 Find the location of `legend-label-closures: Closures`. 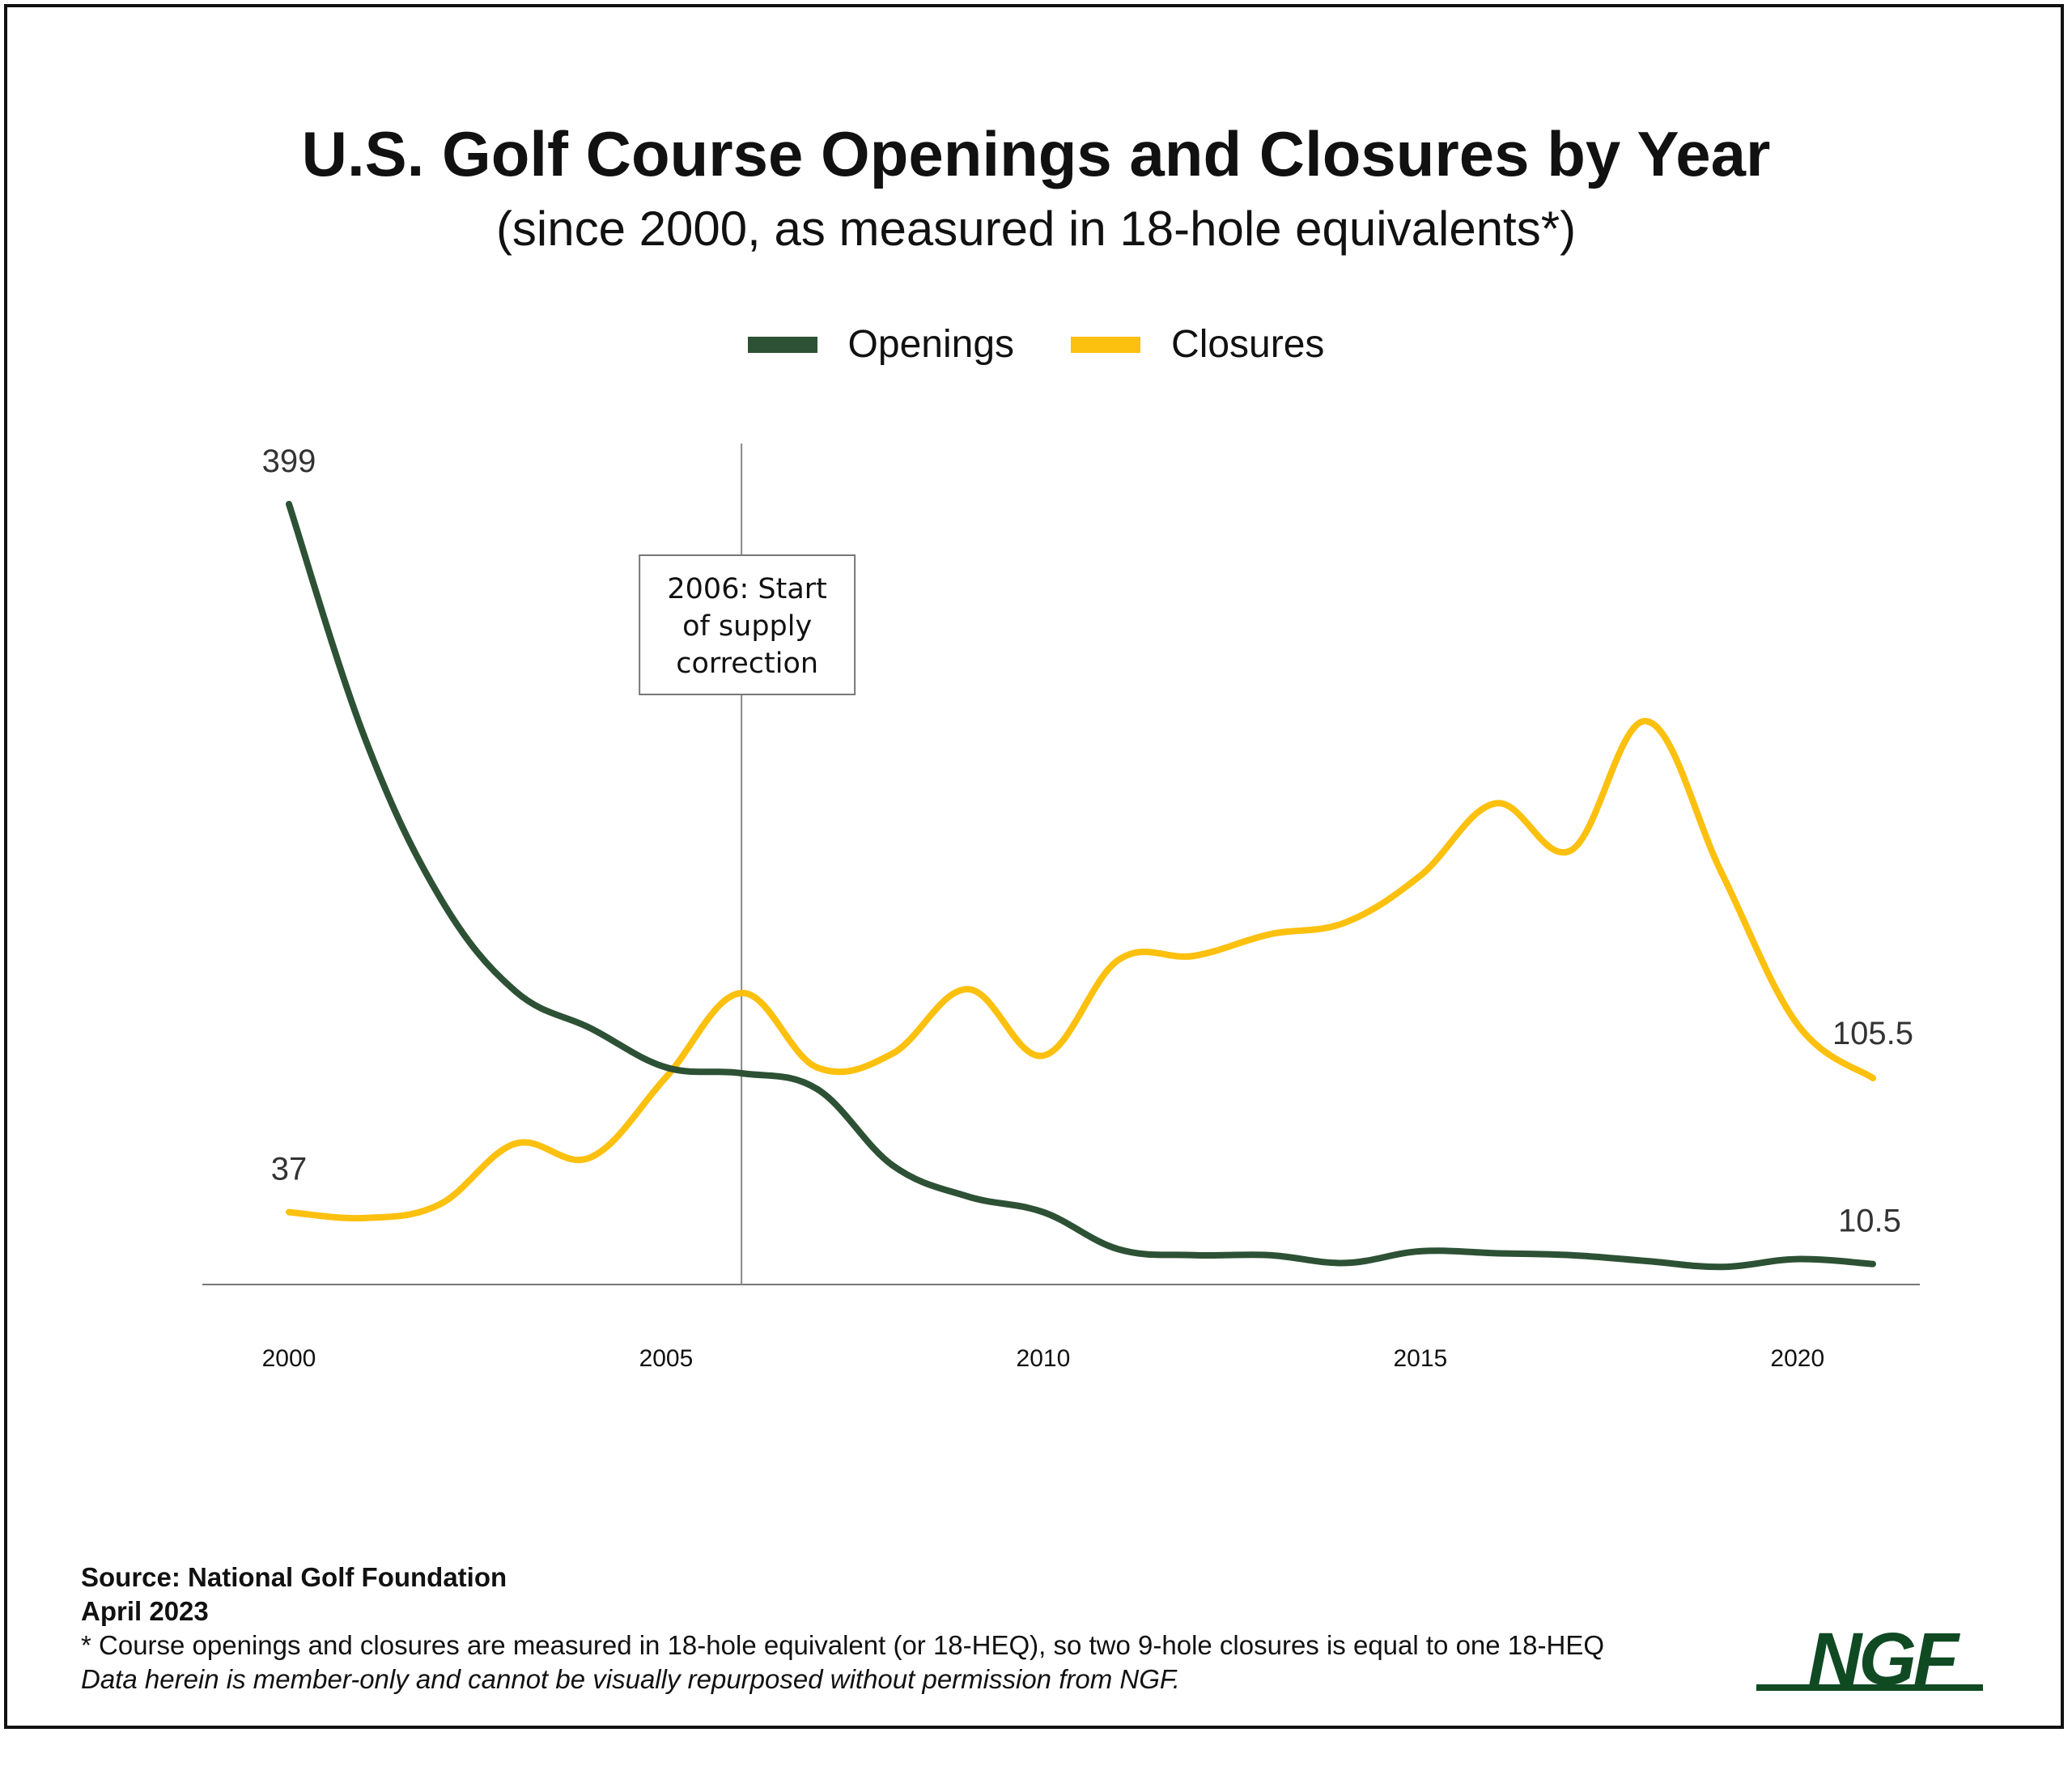

legend-label-closures: Closures is located at coordinates (1248, 344).